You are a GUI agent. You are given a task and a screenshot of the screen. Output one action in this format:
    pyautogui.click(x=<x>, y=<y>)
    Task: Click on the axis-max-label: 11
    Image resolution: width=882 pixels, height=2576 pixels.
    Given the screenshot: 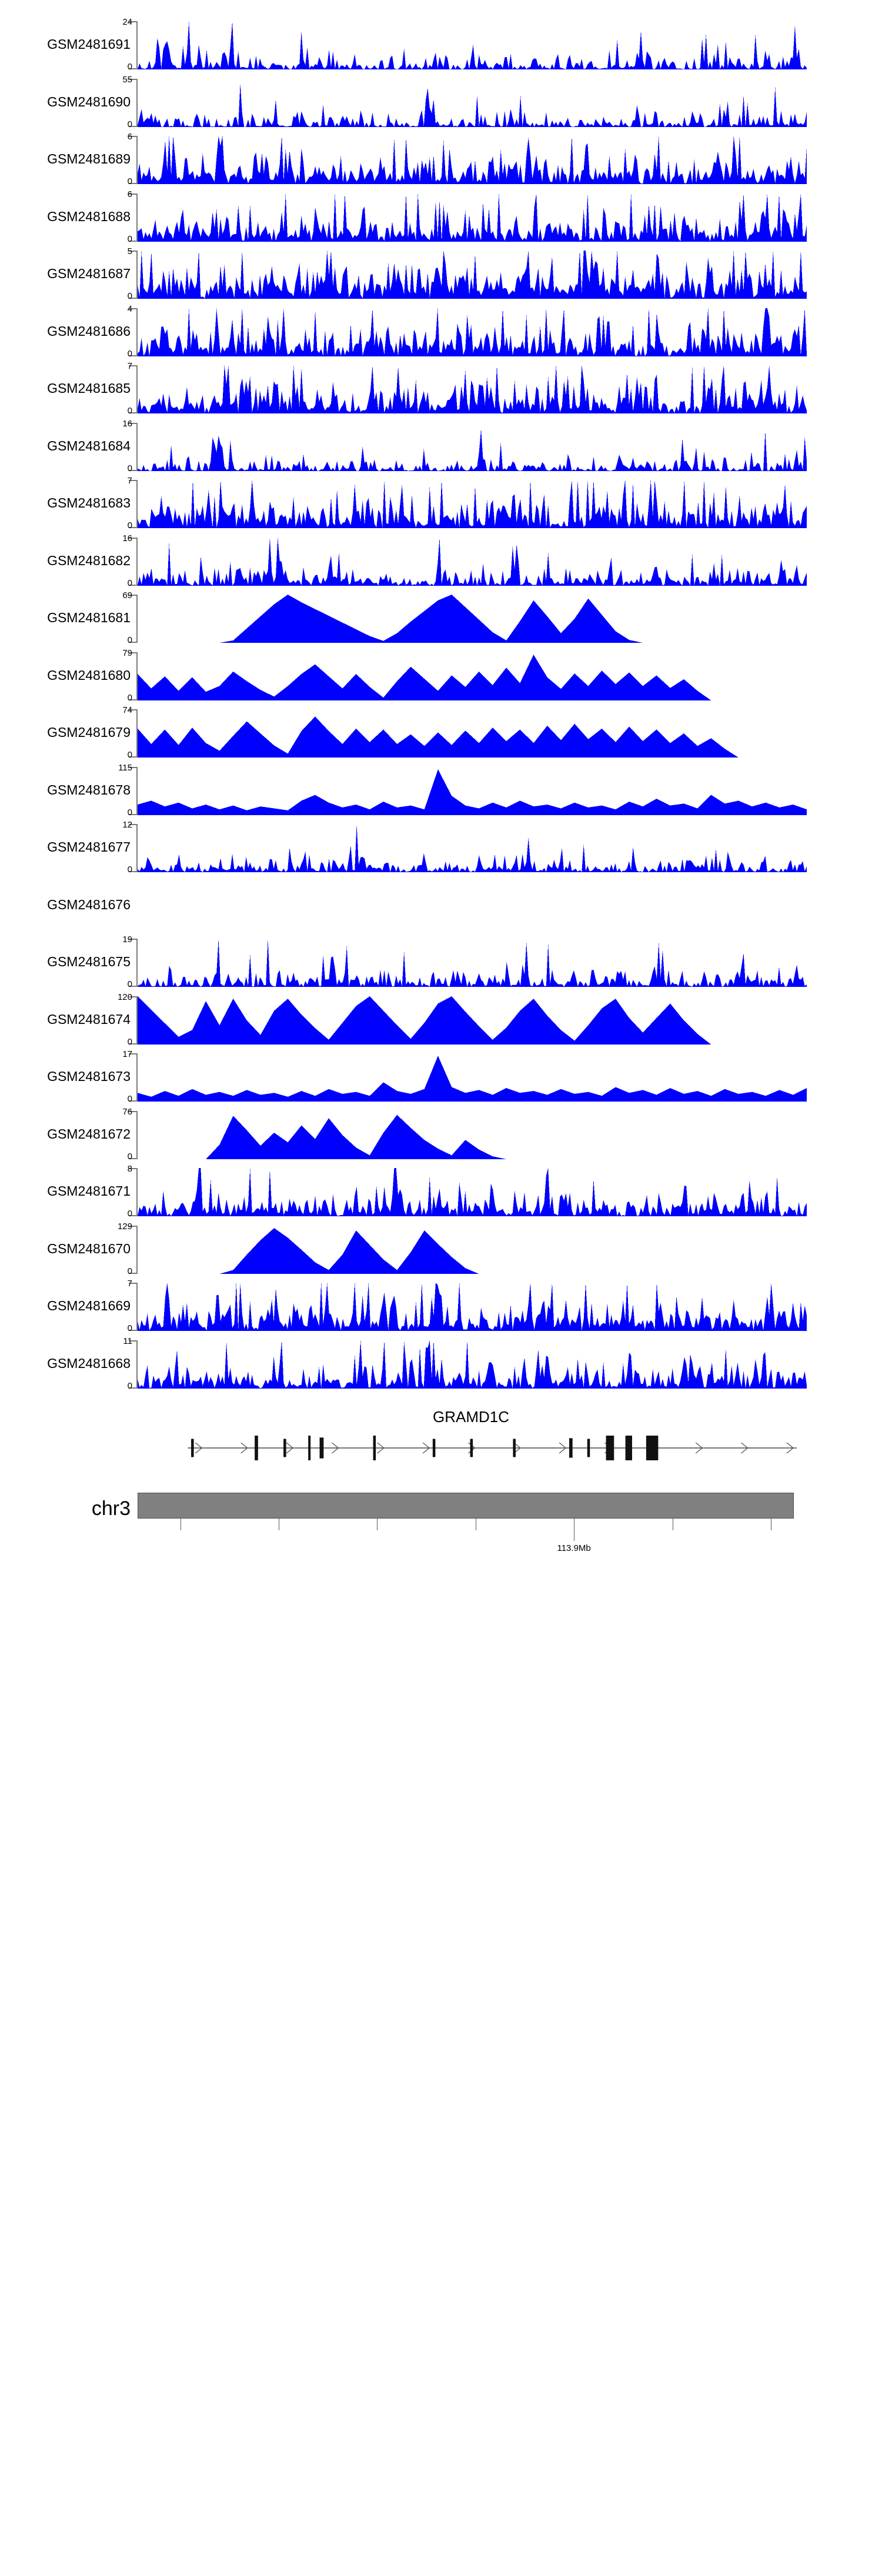 What is the action you would take?
    pyautogui.click(x=127, y=1341)
    